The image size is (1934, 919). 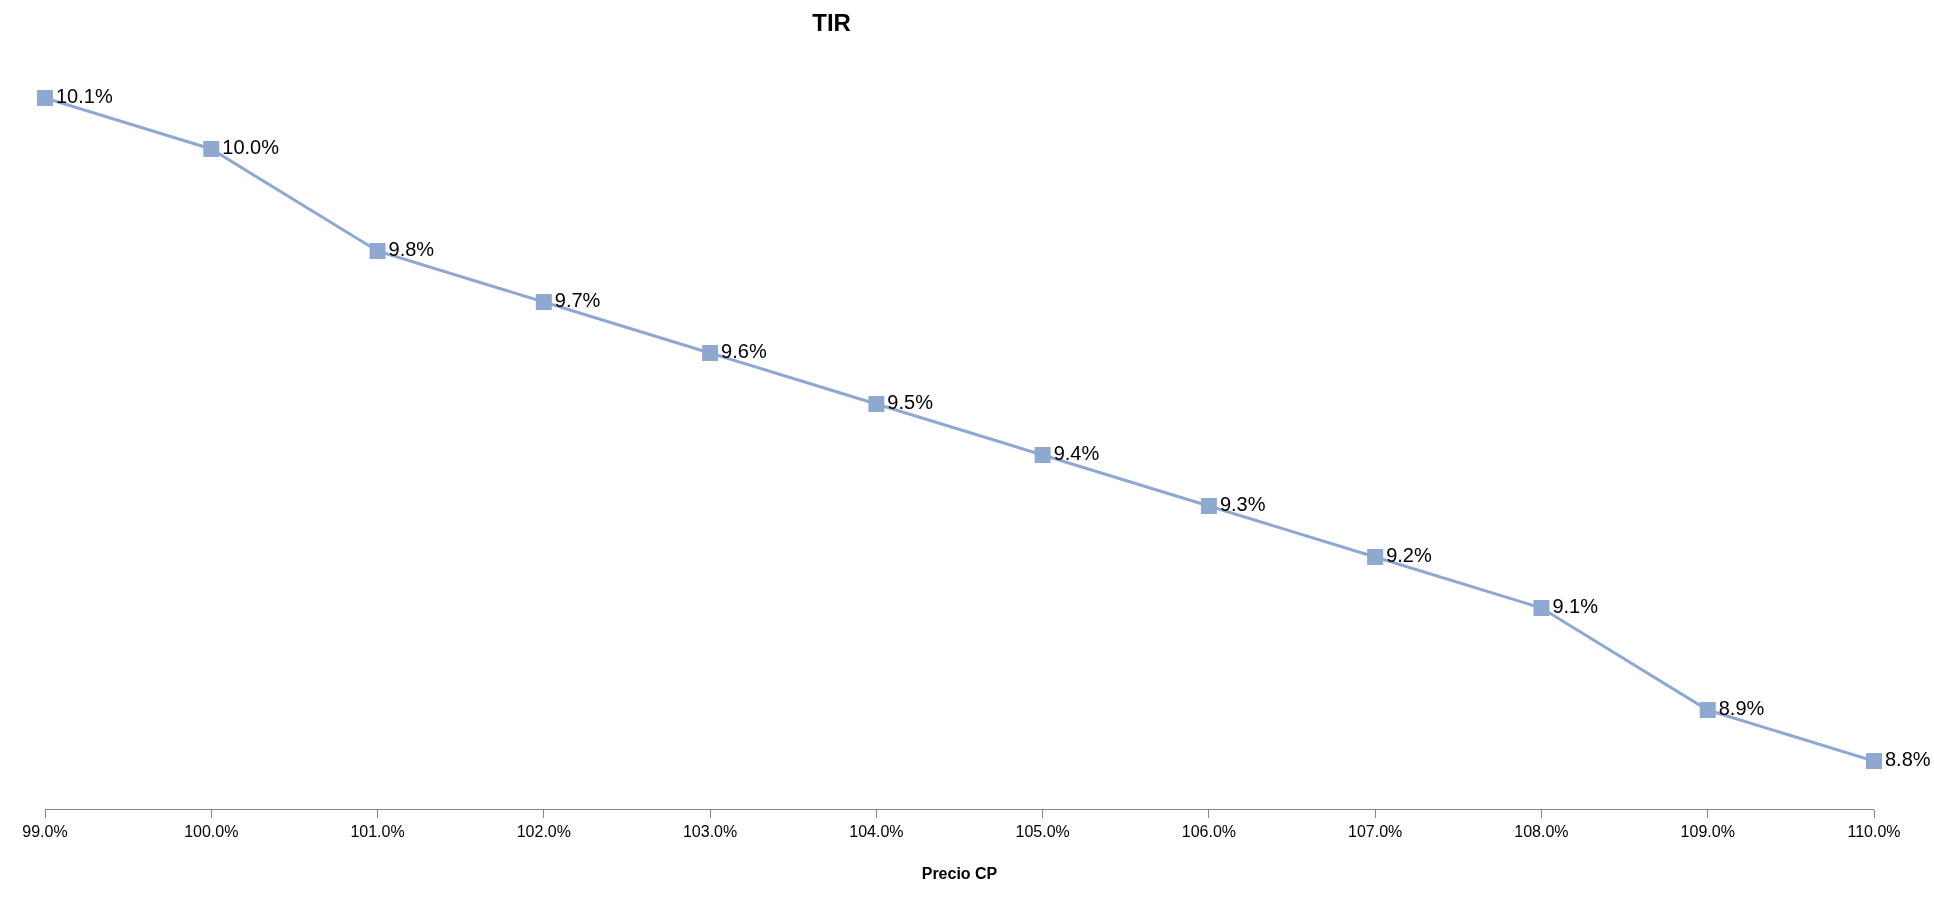 I want to click on x-tick-label: 100.0%, so click(x=211, y=832).